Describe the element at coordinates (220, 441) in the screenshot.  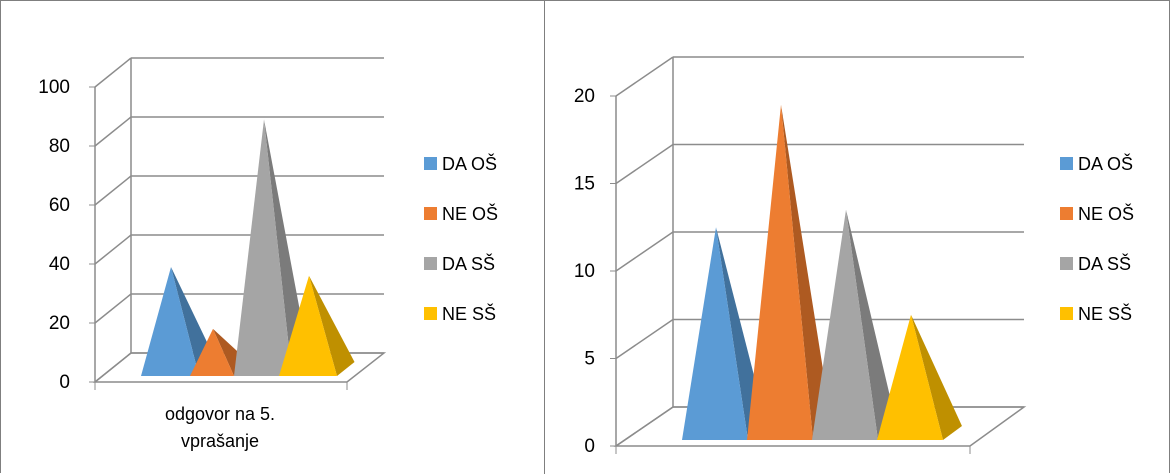
I see `category-label: vprašanje` at that location.